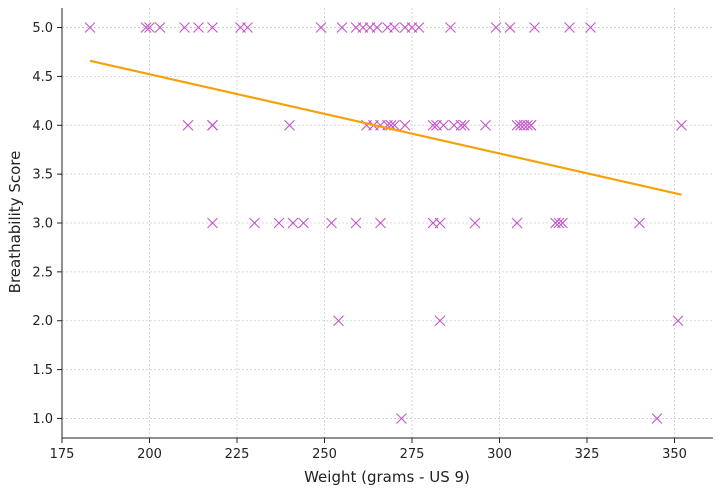 This screenshot has width=720, height=492. I want to click on y-tick-label: 3.5, so click(42, 175).